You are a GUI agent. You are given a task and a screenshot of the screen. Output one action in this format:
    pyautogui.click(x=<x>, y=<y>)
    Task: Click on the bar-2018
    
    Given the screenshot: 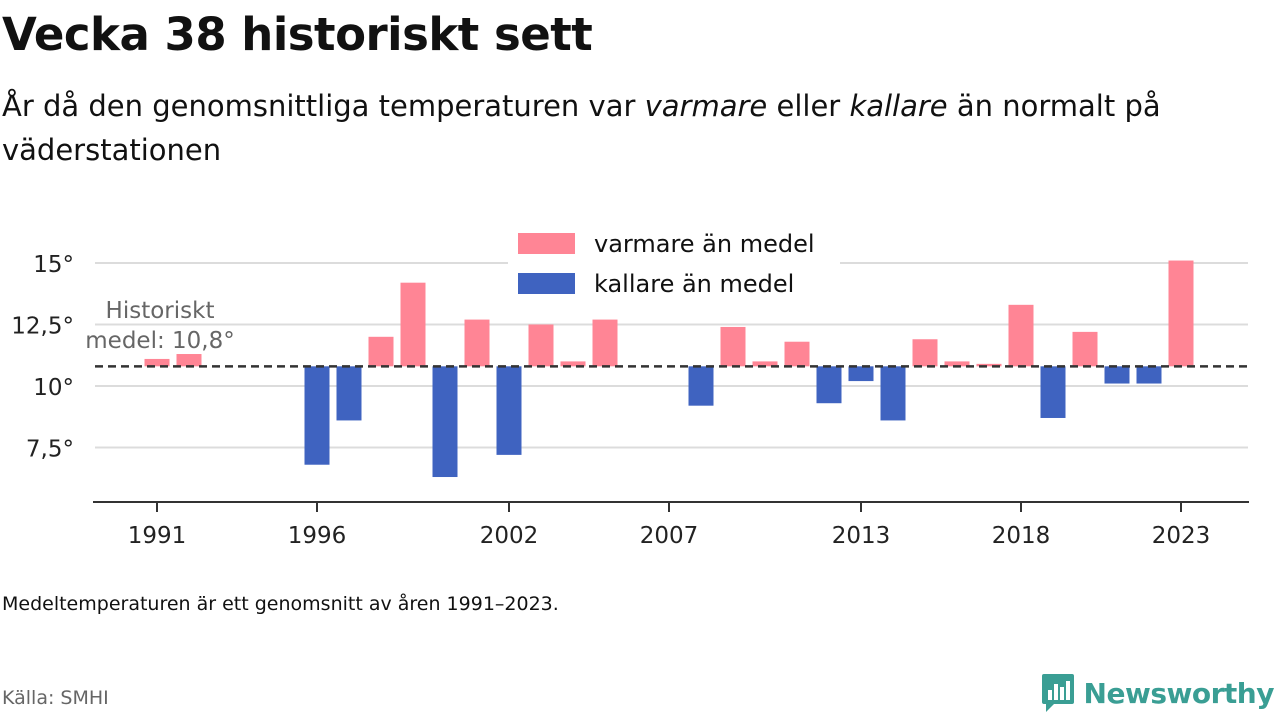 What is the action you would take?
    pyautogui.click(x=1021, y=335)
    